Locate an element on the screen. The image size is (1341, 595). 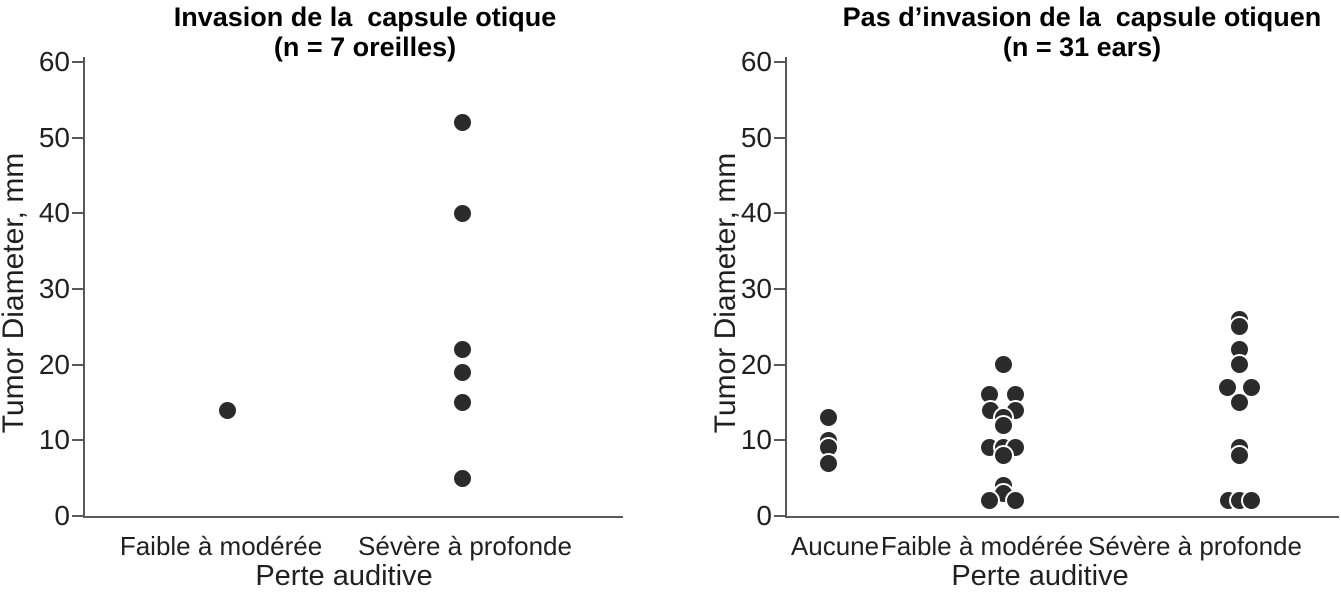
left-y-axis-line is located at coordinates (84, 287).